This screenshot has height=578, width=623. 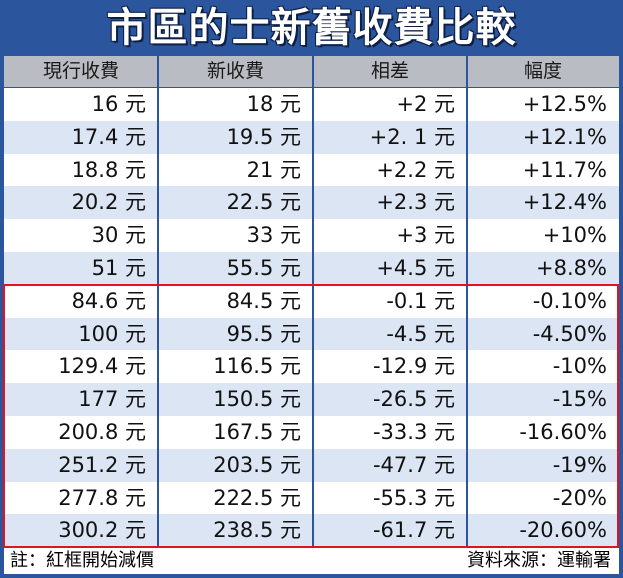 I want to click on cell: -4.5 元, so click(x=420, y=333).